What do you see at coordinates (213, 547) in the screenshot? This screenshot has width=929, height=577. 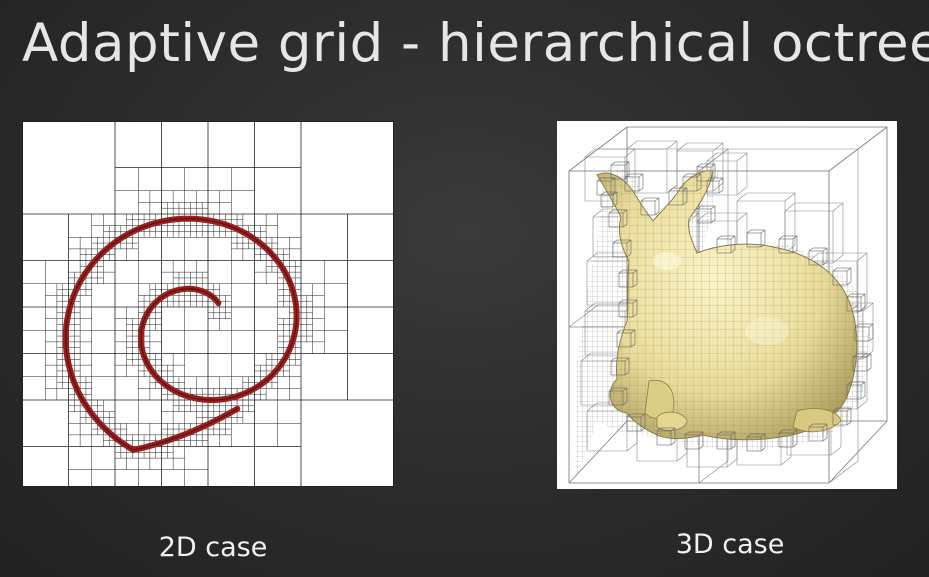 I see `caption-2d-case: 2D case` at bounding box center [213, 547].